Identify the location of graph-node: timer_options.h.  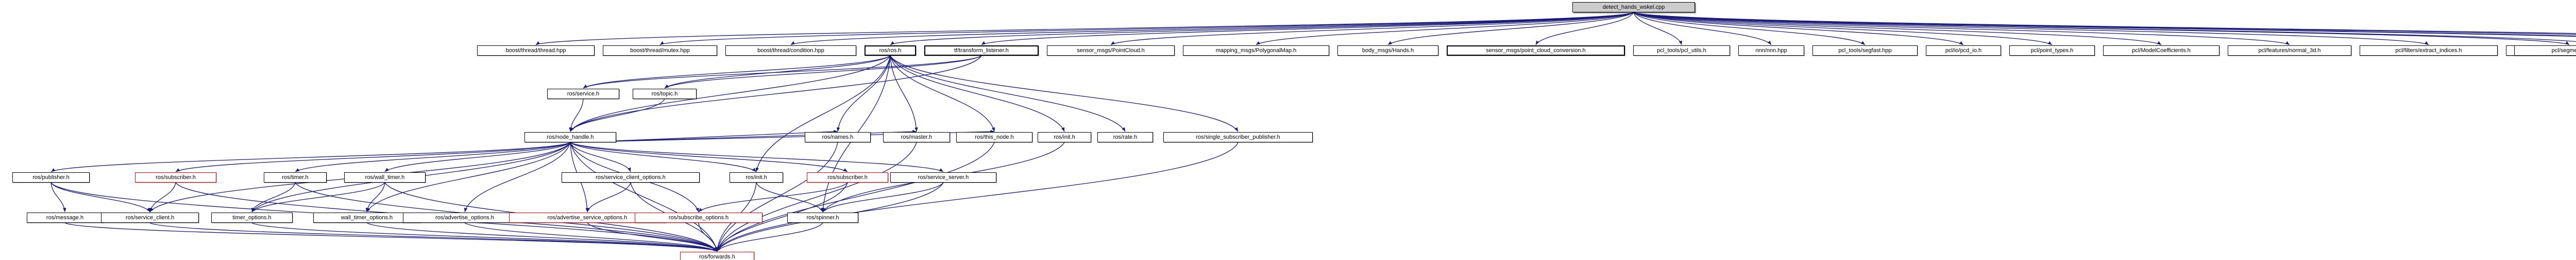
(252, 218).